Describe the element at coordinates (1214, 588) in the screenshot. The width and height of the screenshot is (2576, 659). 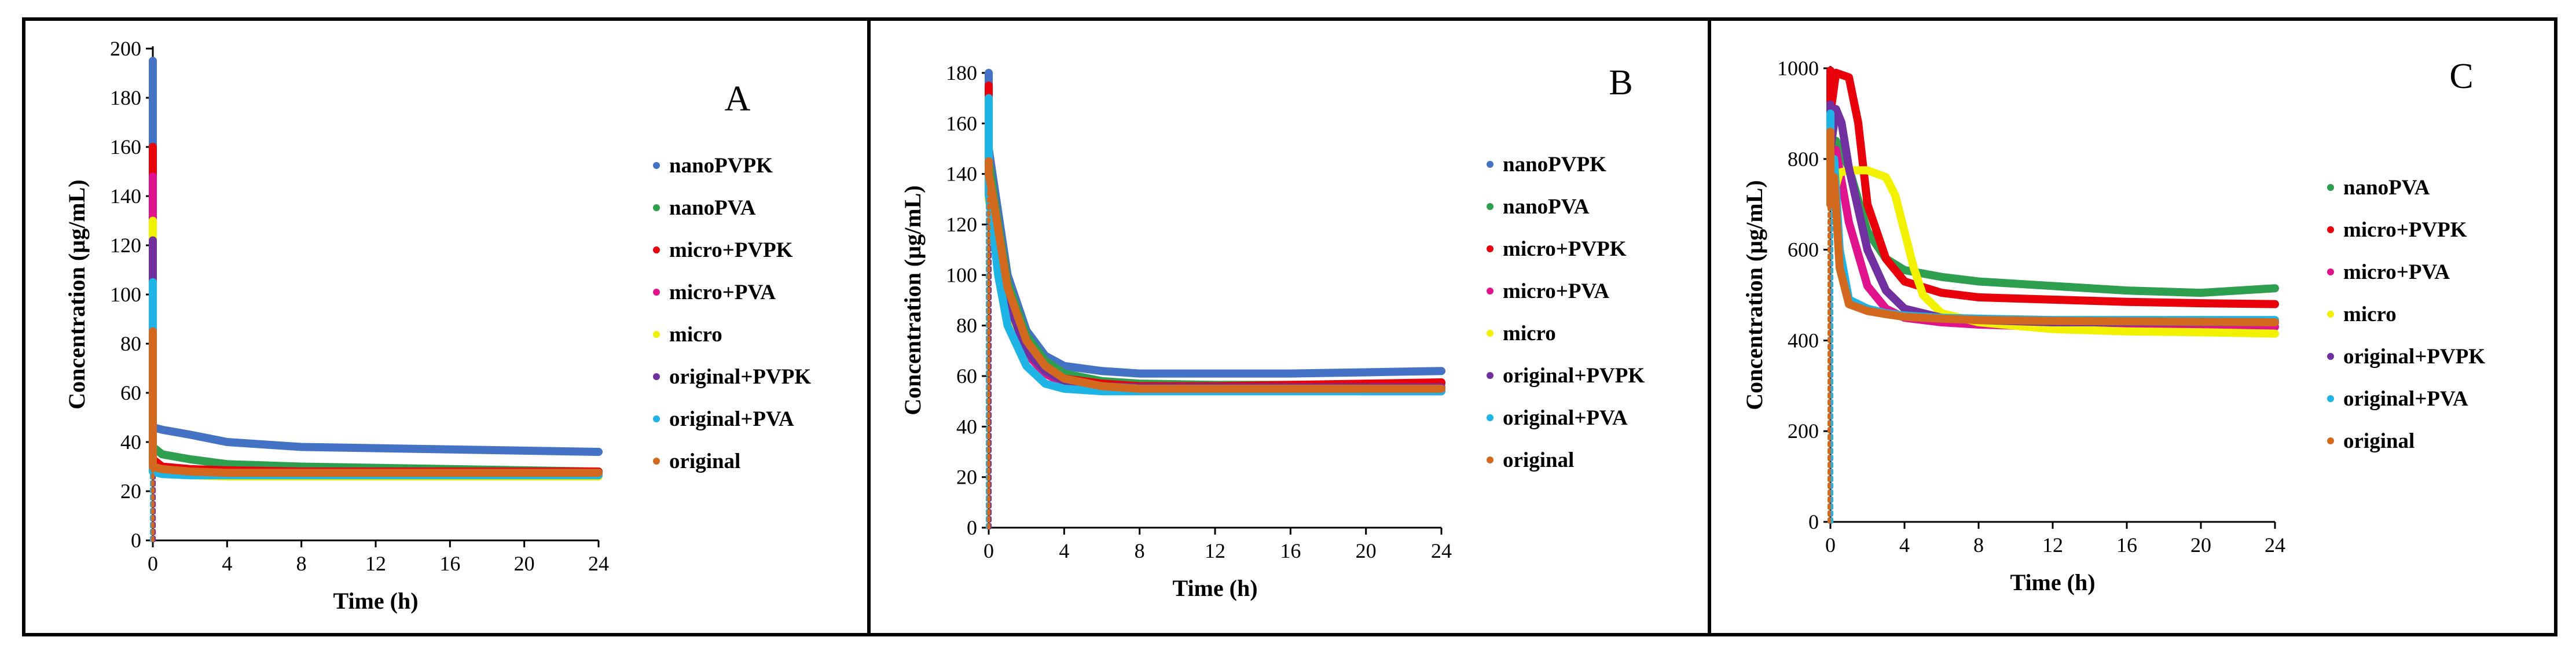
I see `x-axis-title: Time (h)` at that location.